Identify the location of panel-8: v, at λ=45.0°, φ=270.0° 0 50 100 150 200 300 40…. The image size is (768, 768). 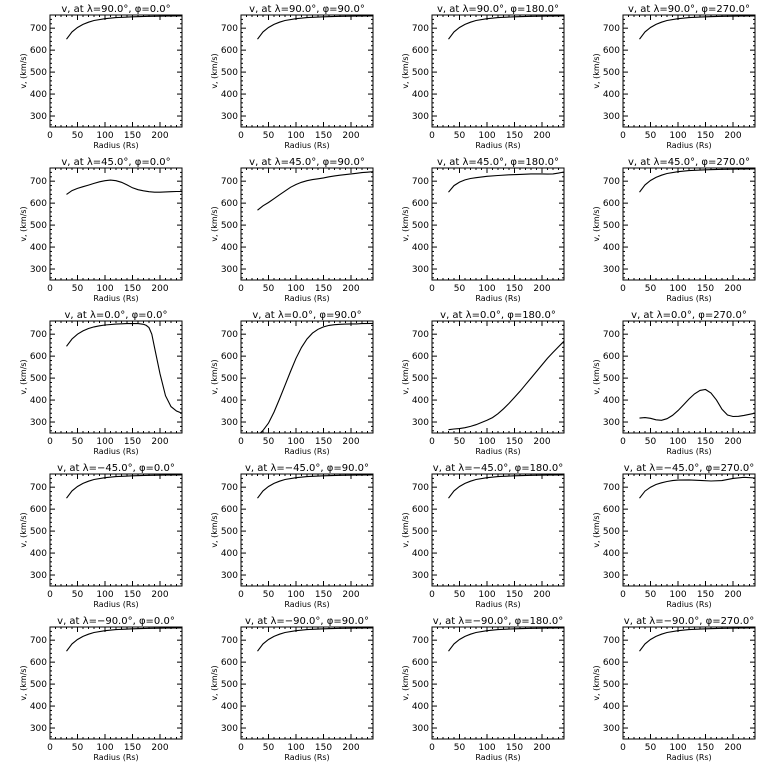
(674, 230).